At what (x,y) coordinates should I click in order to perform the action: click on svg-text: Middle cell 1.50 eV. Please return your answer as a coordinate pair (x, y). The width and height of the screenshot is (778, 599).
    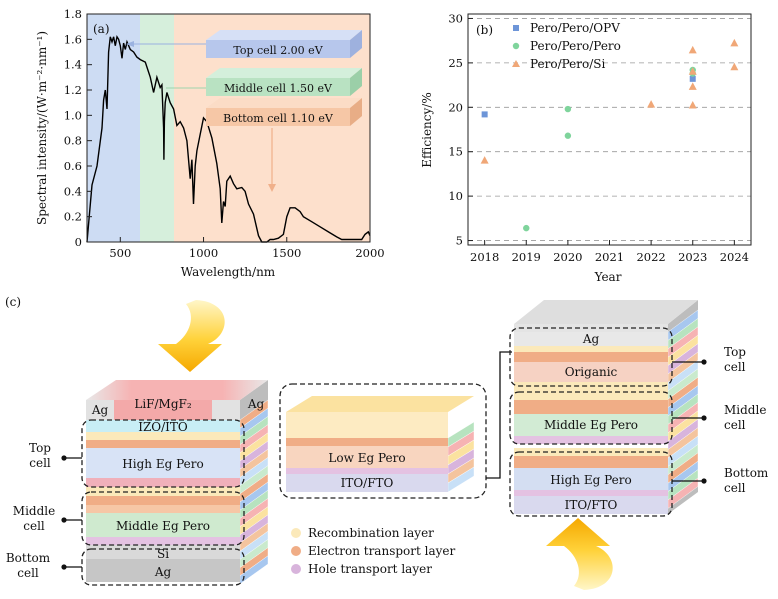
    Looking at the image, I should click on (278, 88).